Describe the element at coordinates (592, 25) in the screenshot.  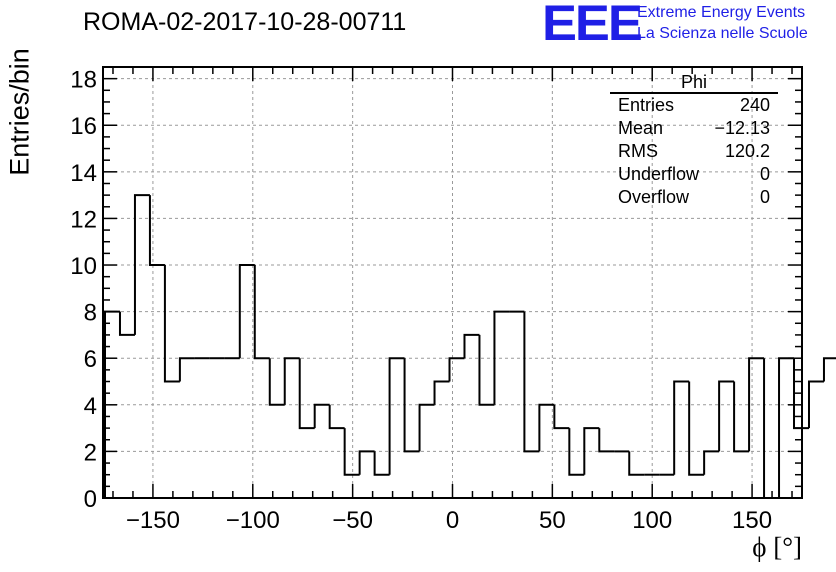
I see `eee-logo: EEE` at that location.